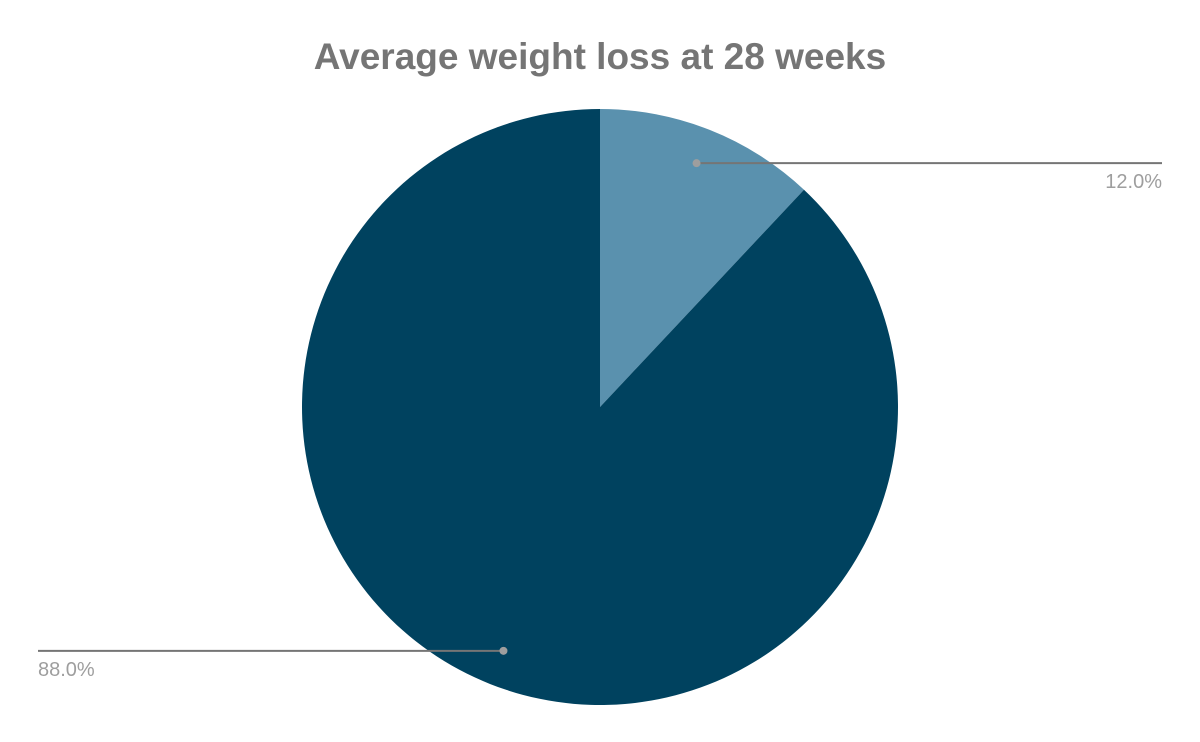 The width and height of the screenshot is (1200, 742). Describe the element at coordinates (66, 670) in the screenshot. I see `slice-label-1: 88.0%` at that location.